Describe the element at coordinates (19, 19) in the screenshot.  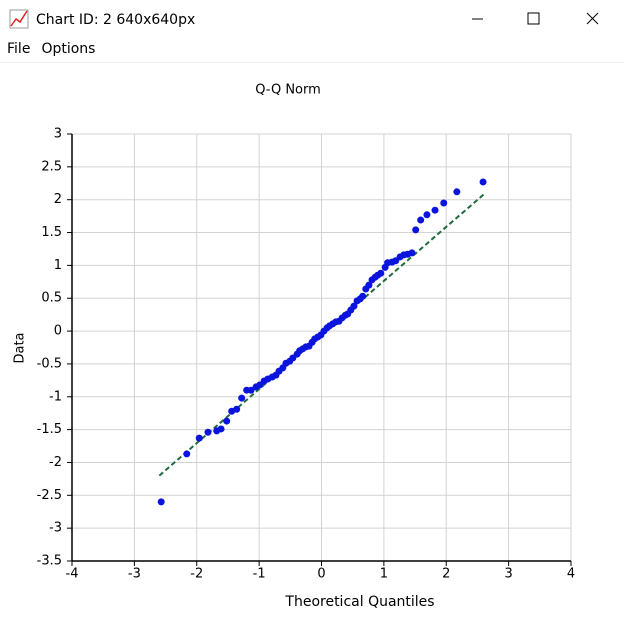
I see `app-icon` at that location.